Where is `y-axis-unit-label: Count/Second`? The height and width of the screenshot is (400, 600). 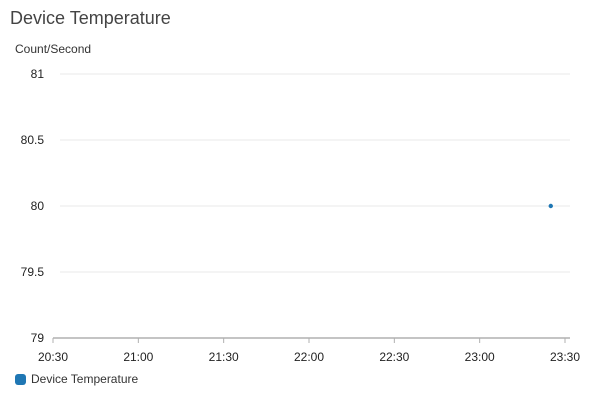
y-axis-unit-label: Count/Second is located at coordinates (53, 49).